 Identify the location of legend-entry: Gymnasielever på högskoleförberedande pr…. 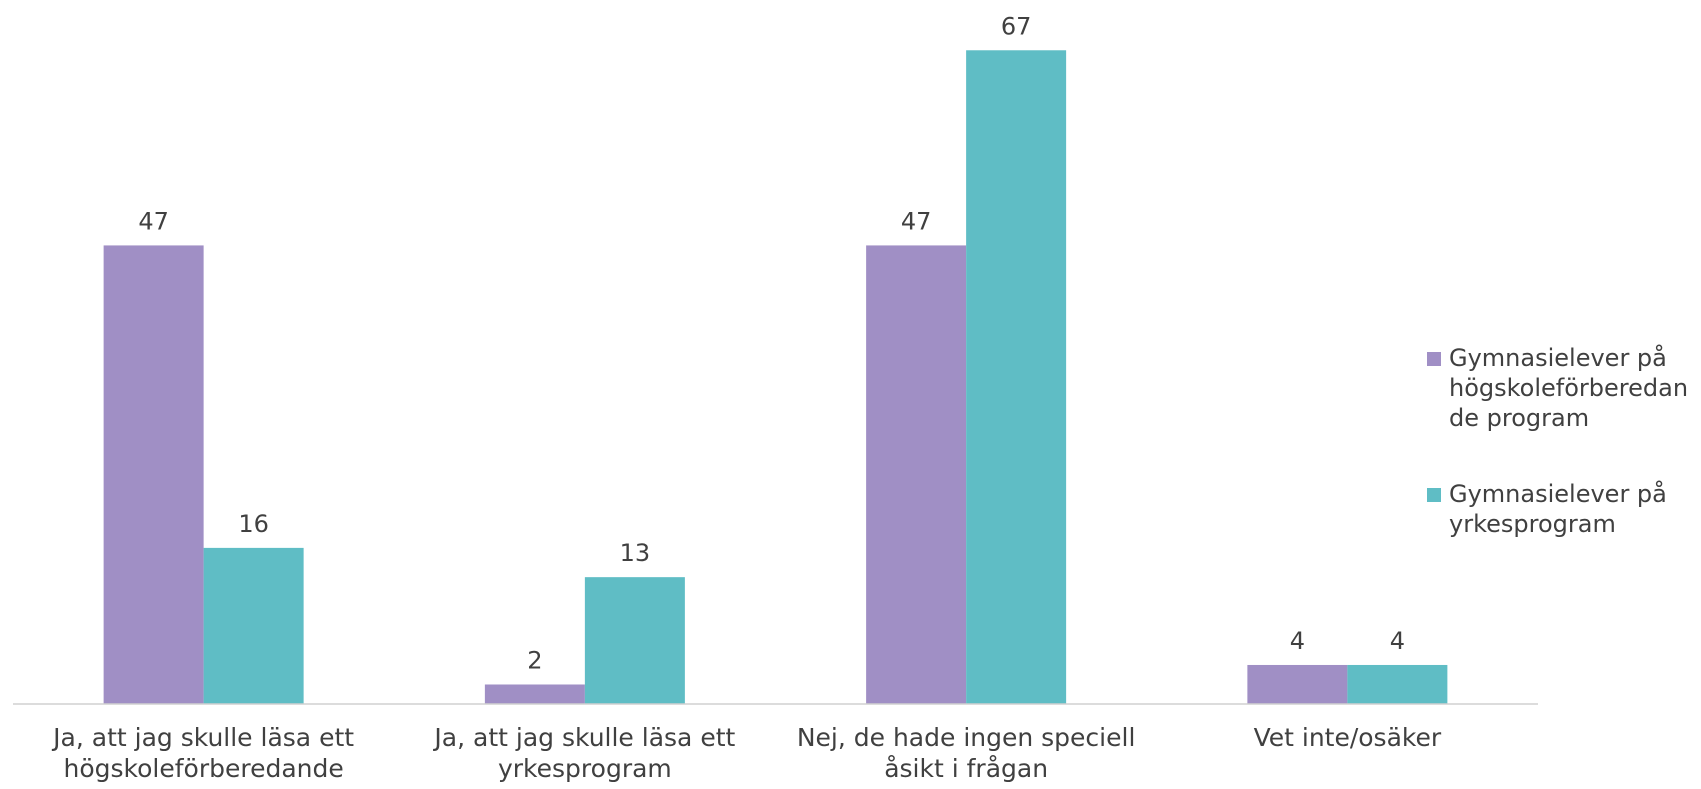
(1562, 388).